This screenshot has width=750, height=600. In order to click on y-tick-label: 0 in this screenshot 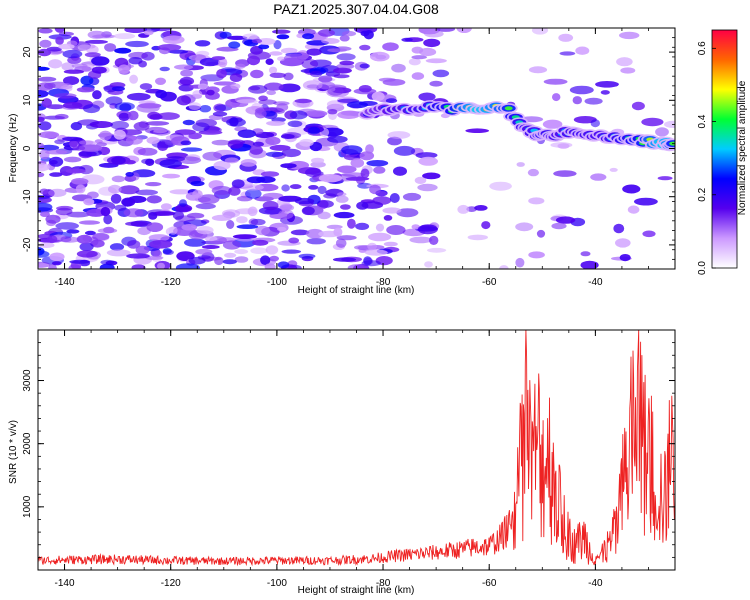, I will do `click(27, 148)`.